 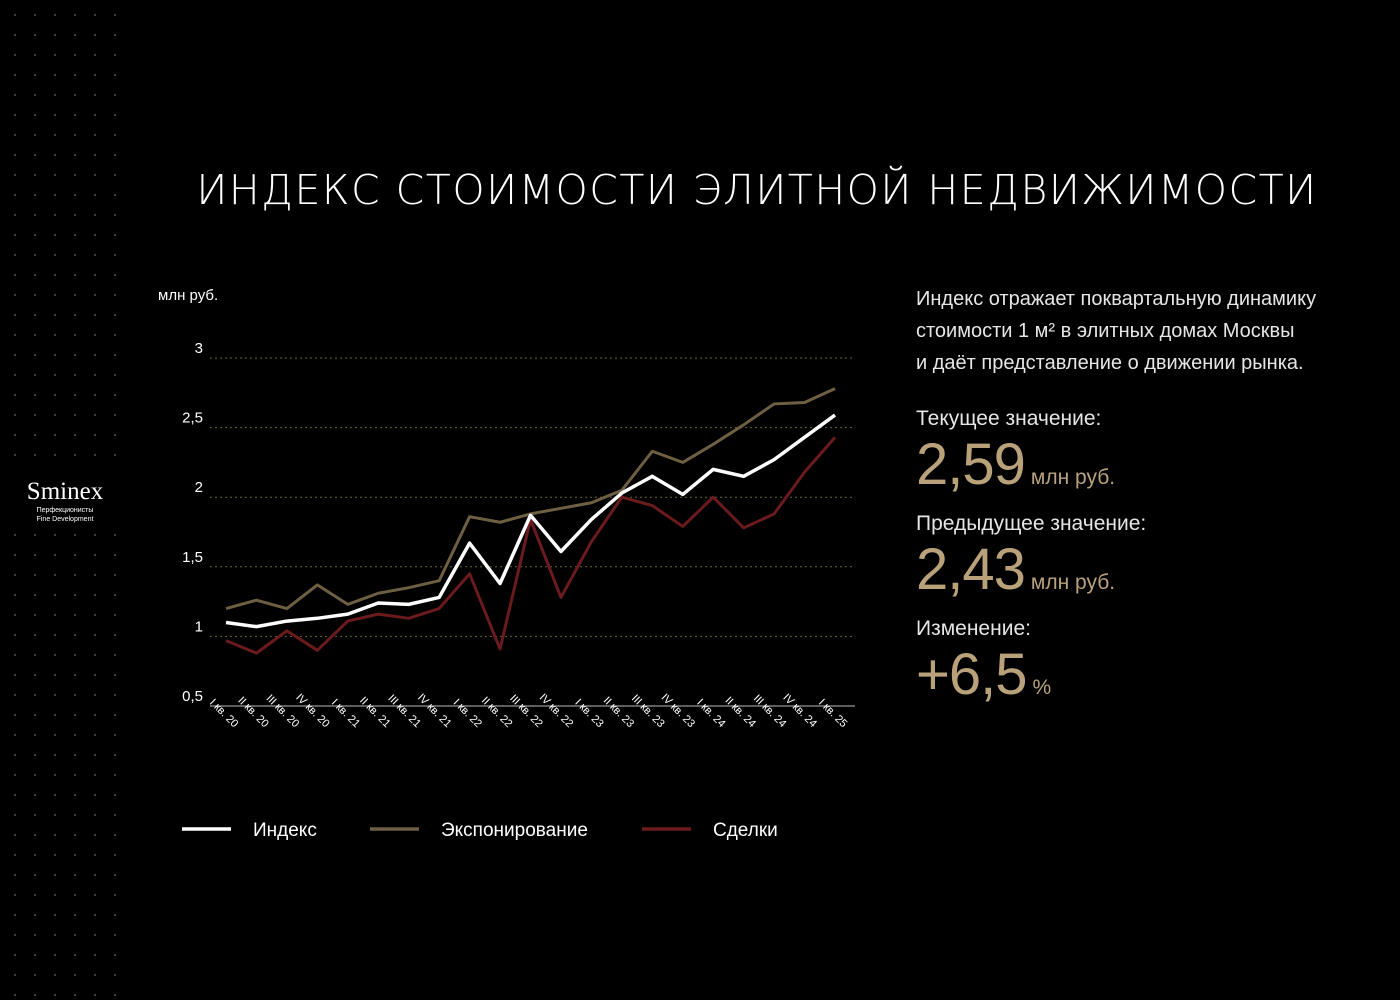 What do you see at coordinates (1146, 569) in the screenshot?
I see `previous-row: 2,43 млн руб.` at bounding box center [1146, 569].